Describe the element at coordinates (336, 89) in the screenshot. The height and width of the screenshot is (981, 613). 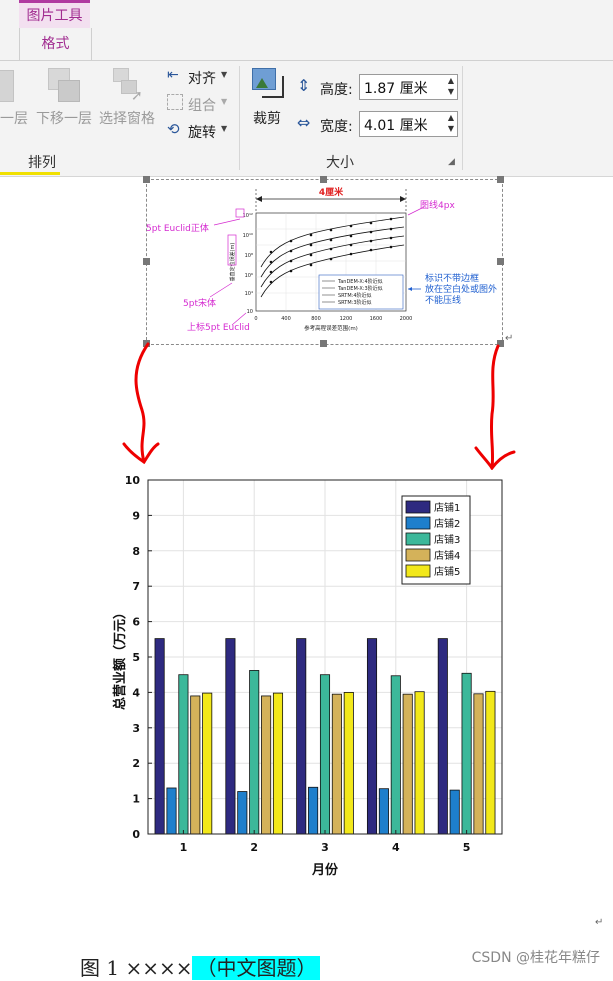
I see `height-label: 高度:` at that location.